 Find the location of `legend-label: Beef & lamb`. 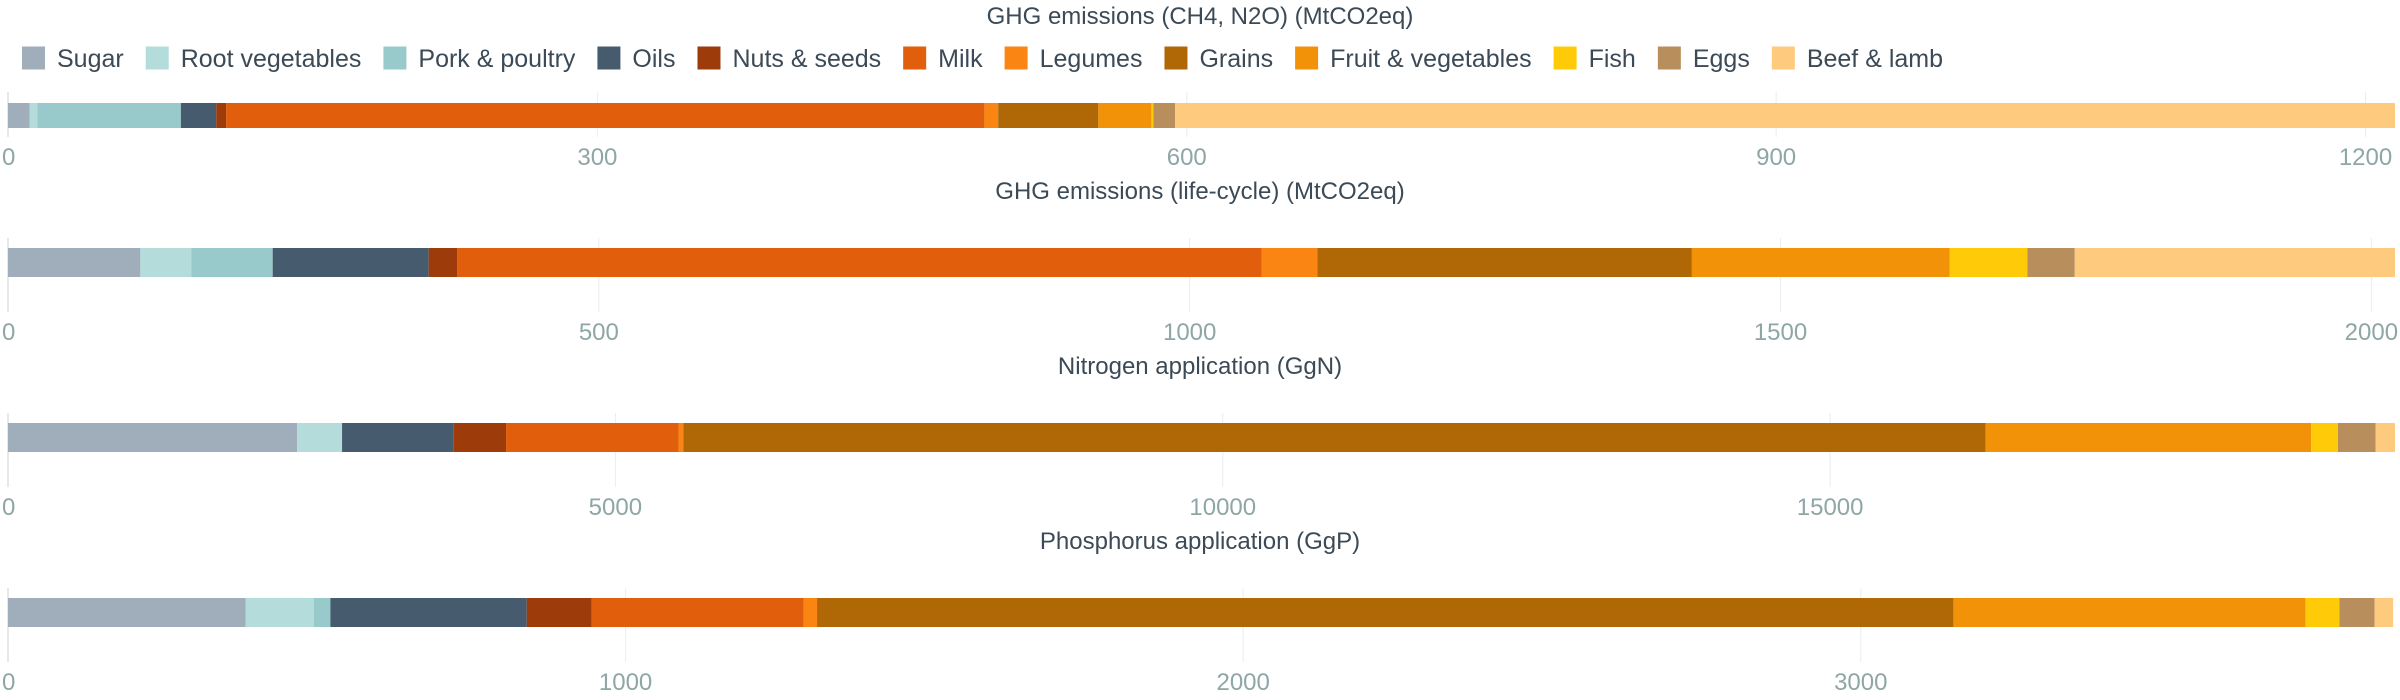

legend-label: Beef & lamb is located at coordinates (1875, 59).